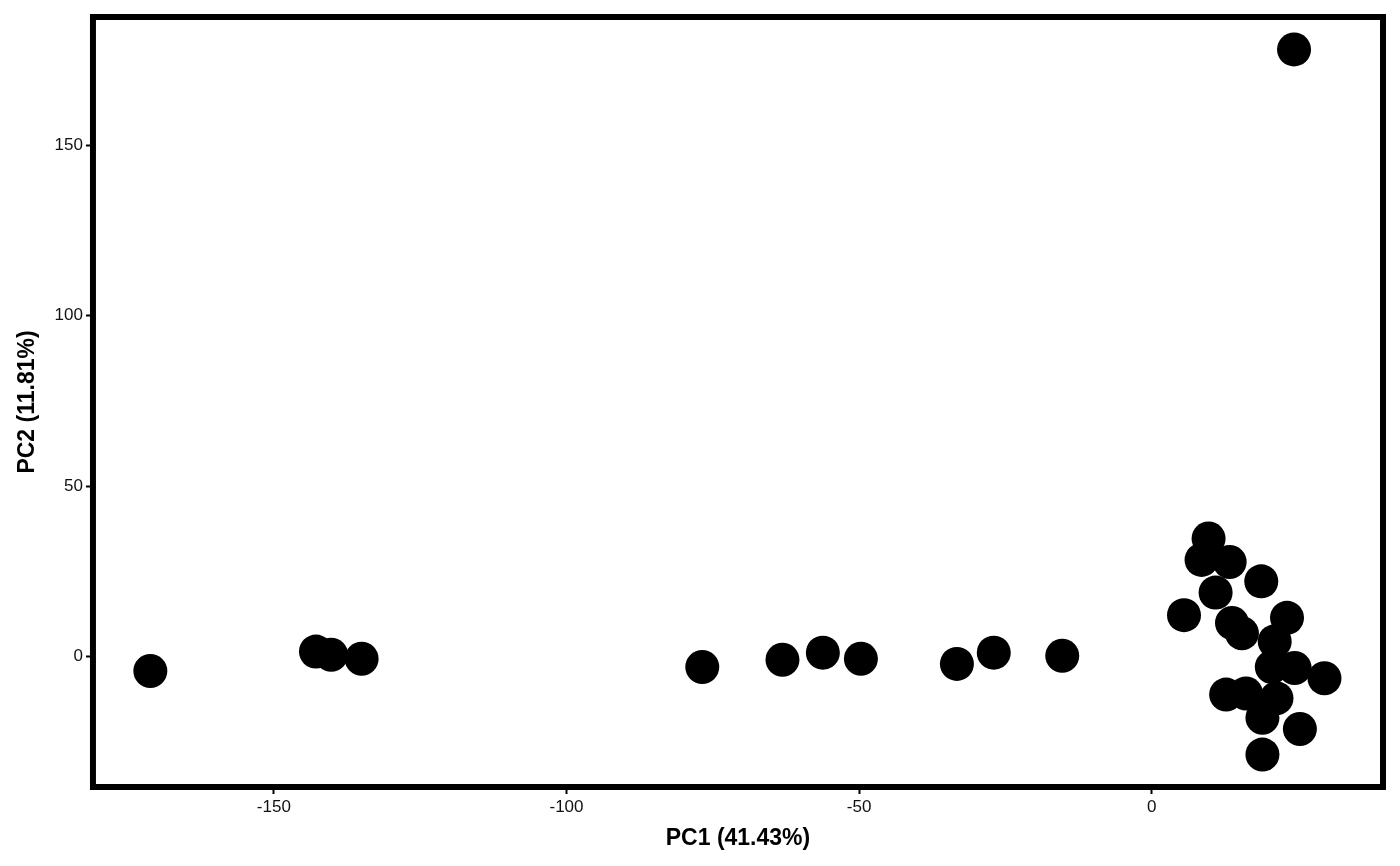  What do you see at coordinates (738, 836) in the screenshot?
I see `x-axis-title: PC1 (41.43%)` at bounding box center [738, 836].